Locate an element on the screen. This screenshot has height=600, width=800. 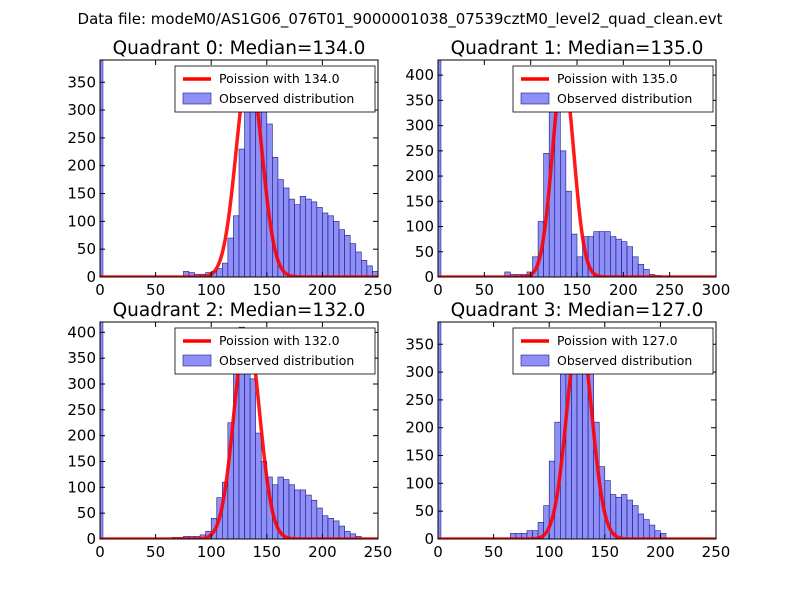
legend: Poission with 132.0 Observed distribution is located at coordinates (275, 351).